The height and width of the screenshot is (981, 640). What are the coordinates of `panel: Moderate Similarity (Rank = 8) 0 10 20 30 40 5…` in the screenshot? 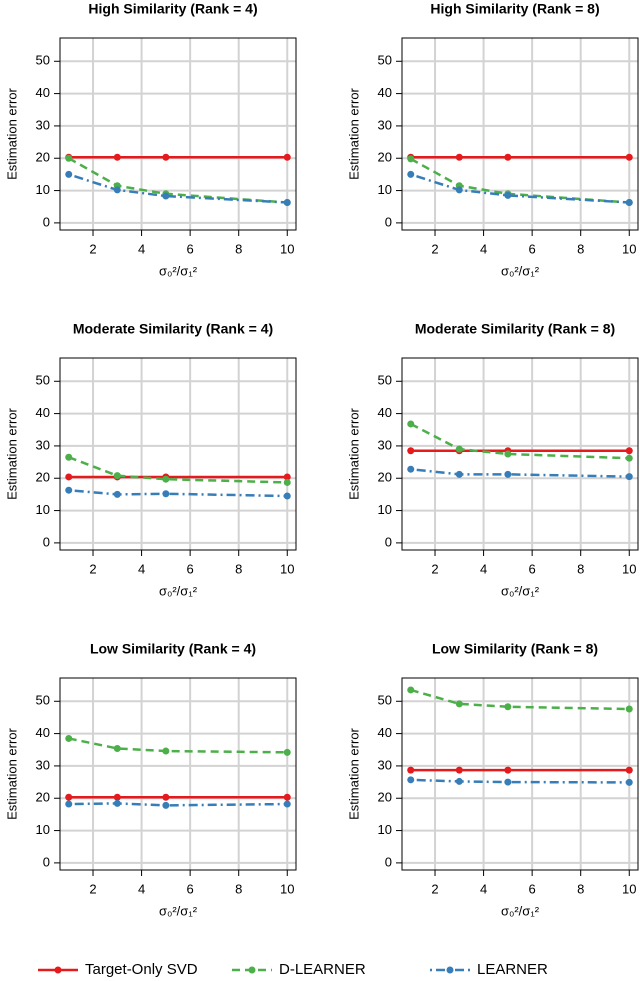 It's located at (492, 459).